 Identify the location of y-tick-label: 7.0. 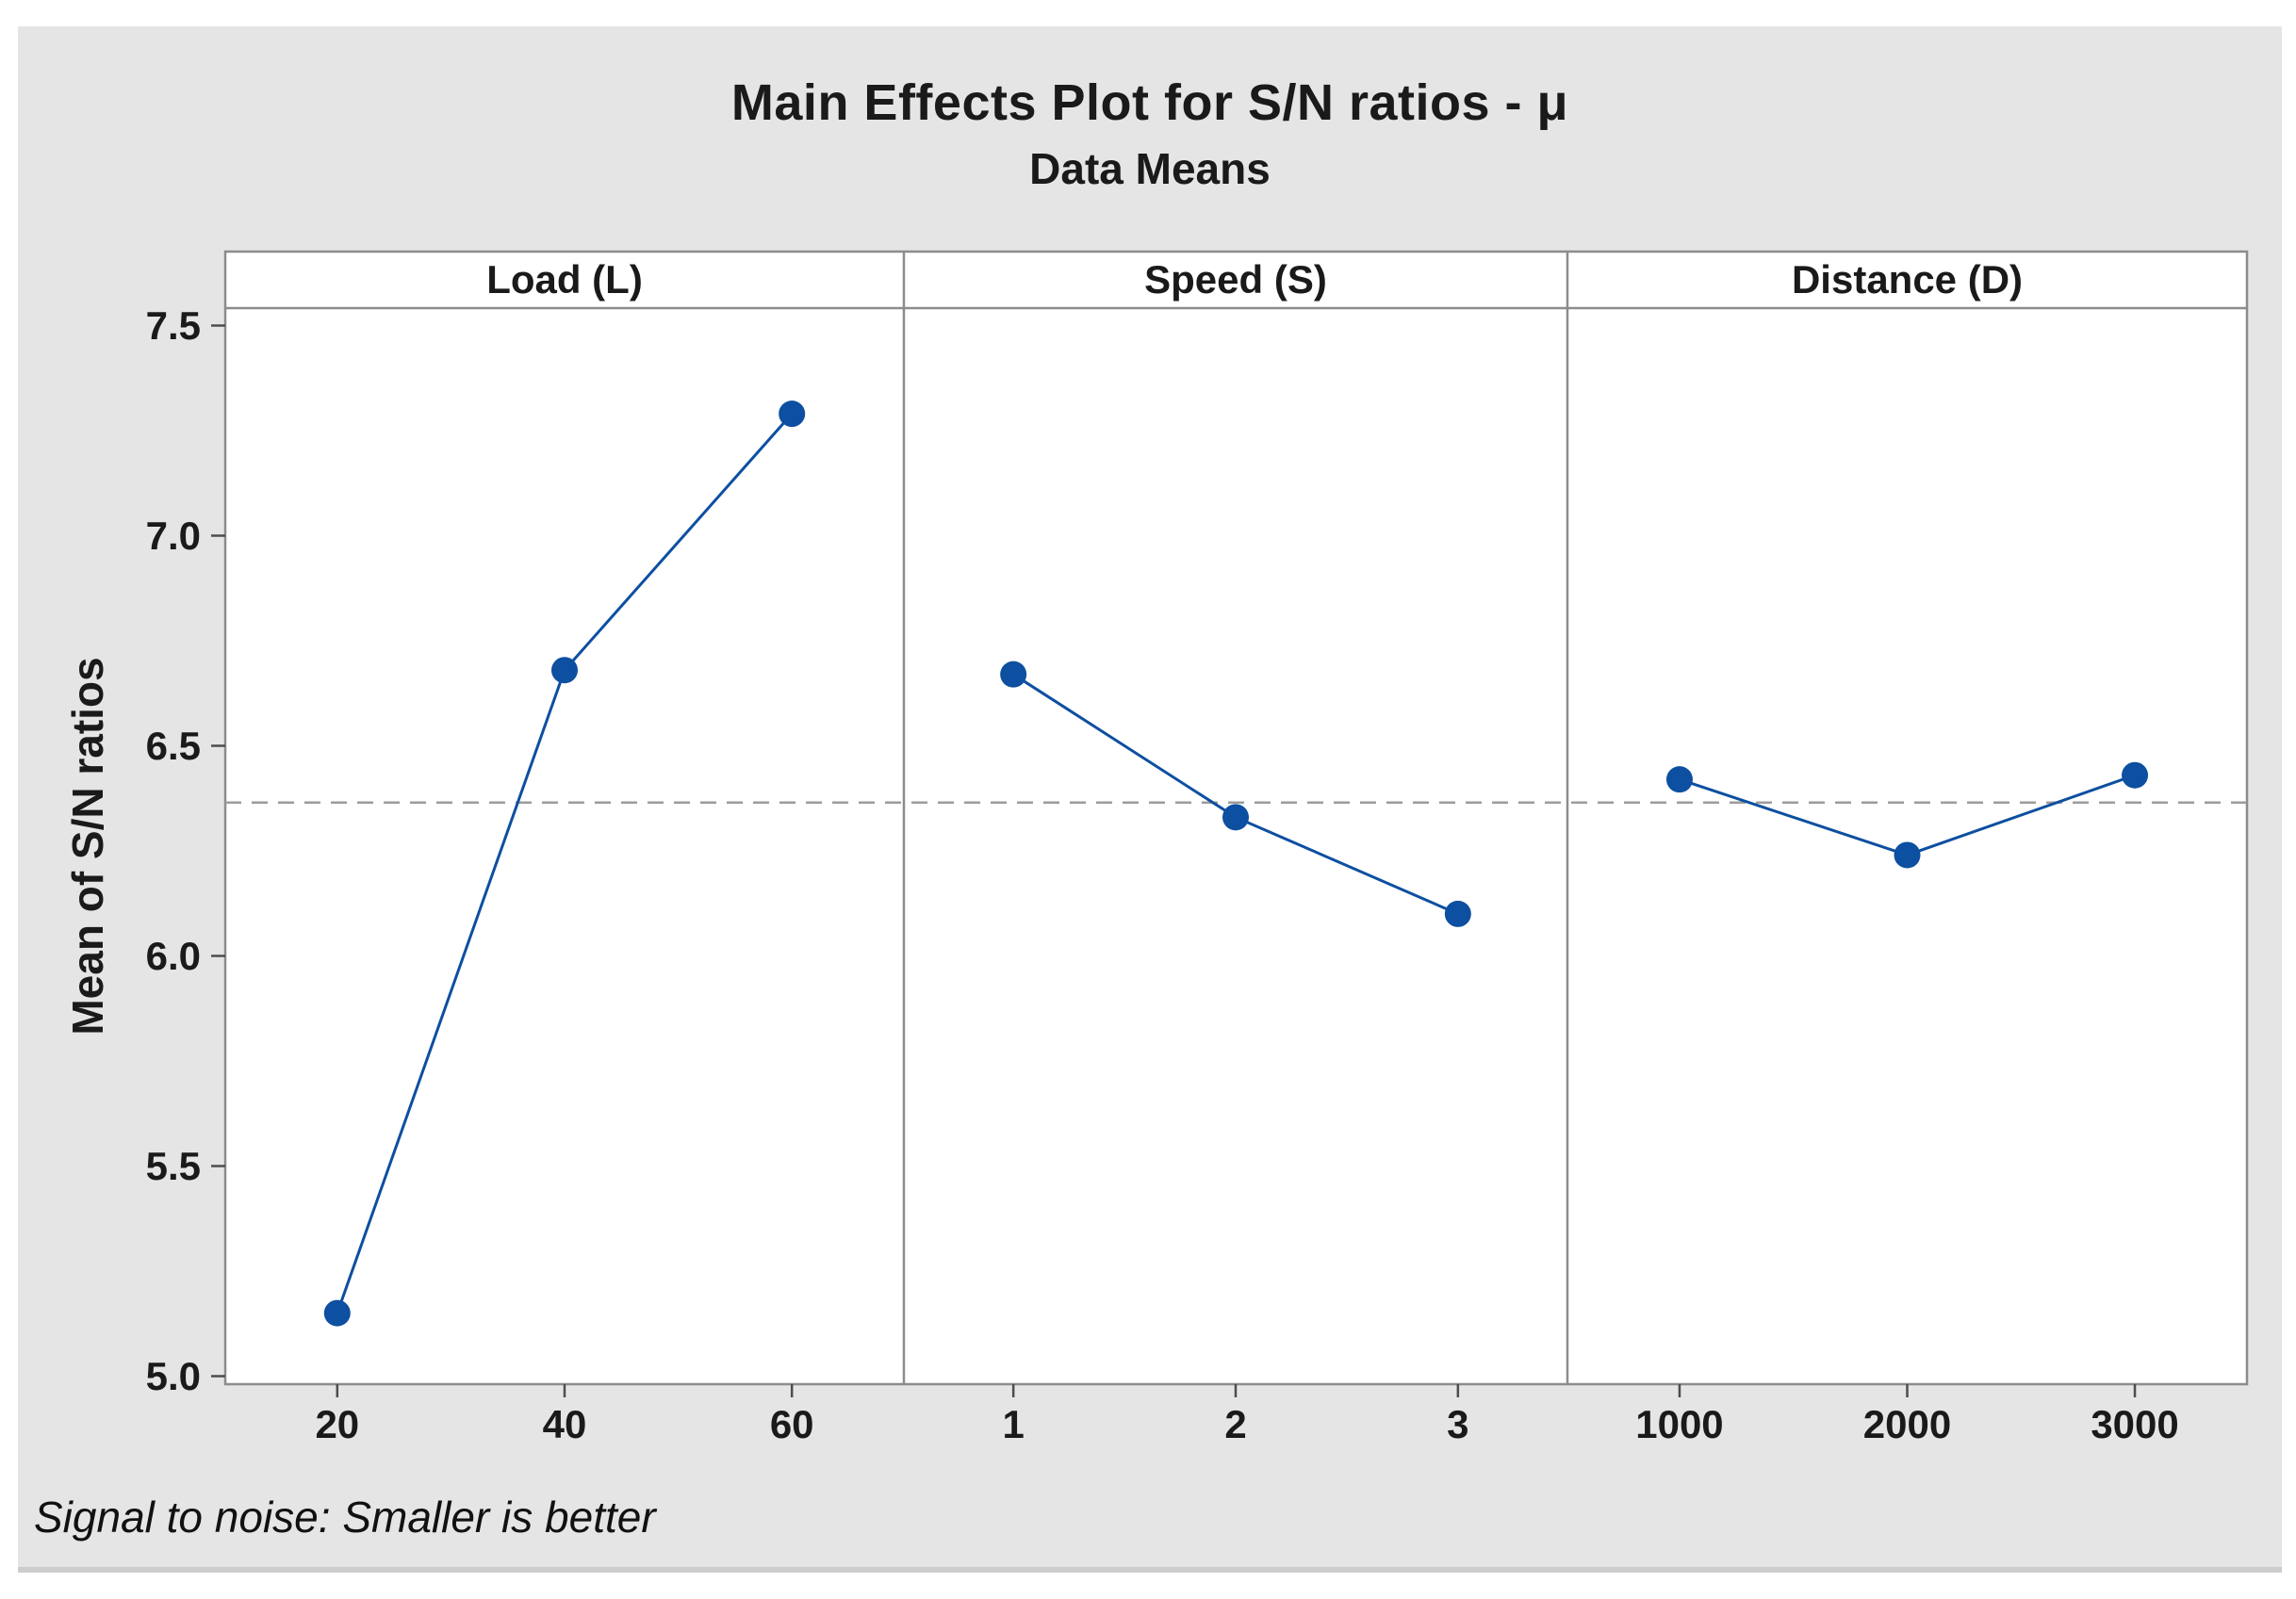
(173, 536).